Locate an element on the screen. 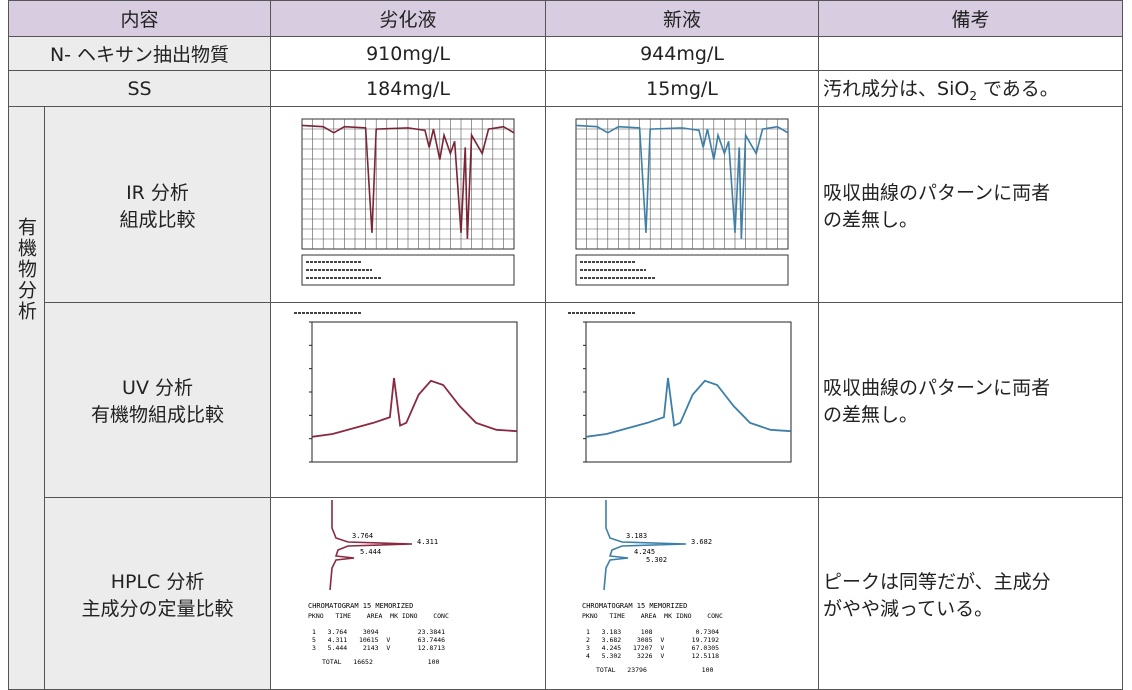  table-row: 3 5.444 2143 V 12.8713 is located at coordinates (378, 648).